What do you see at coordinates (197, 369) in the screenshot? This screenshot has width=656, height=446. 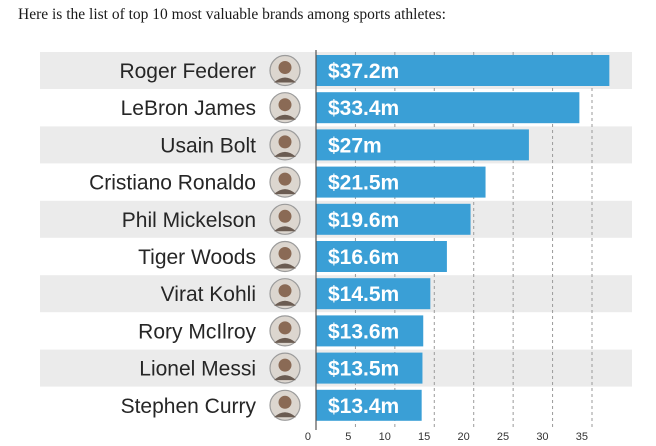 I see `athlete-name: Lionel Messi` at bounding box center [197, 369].